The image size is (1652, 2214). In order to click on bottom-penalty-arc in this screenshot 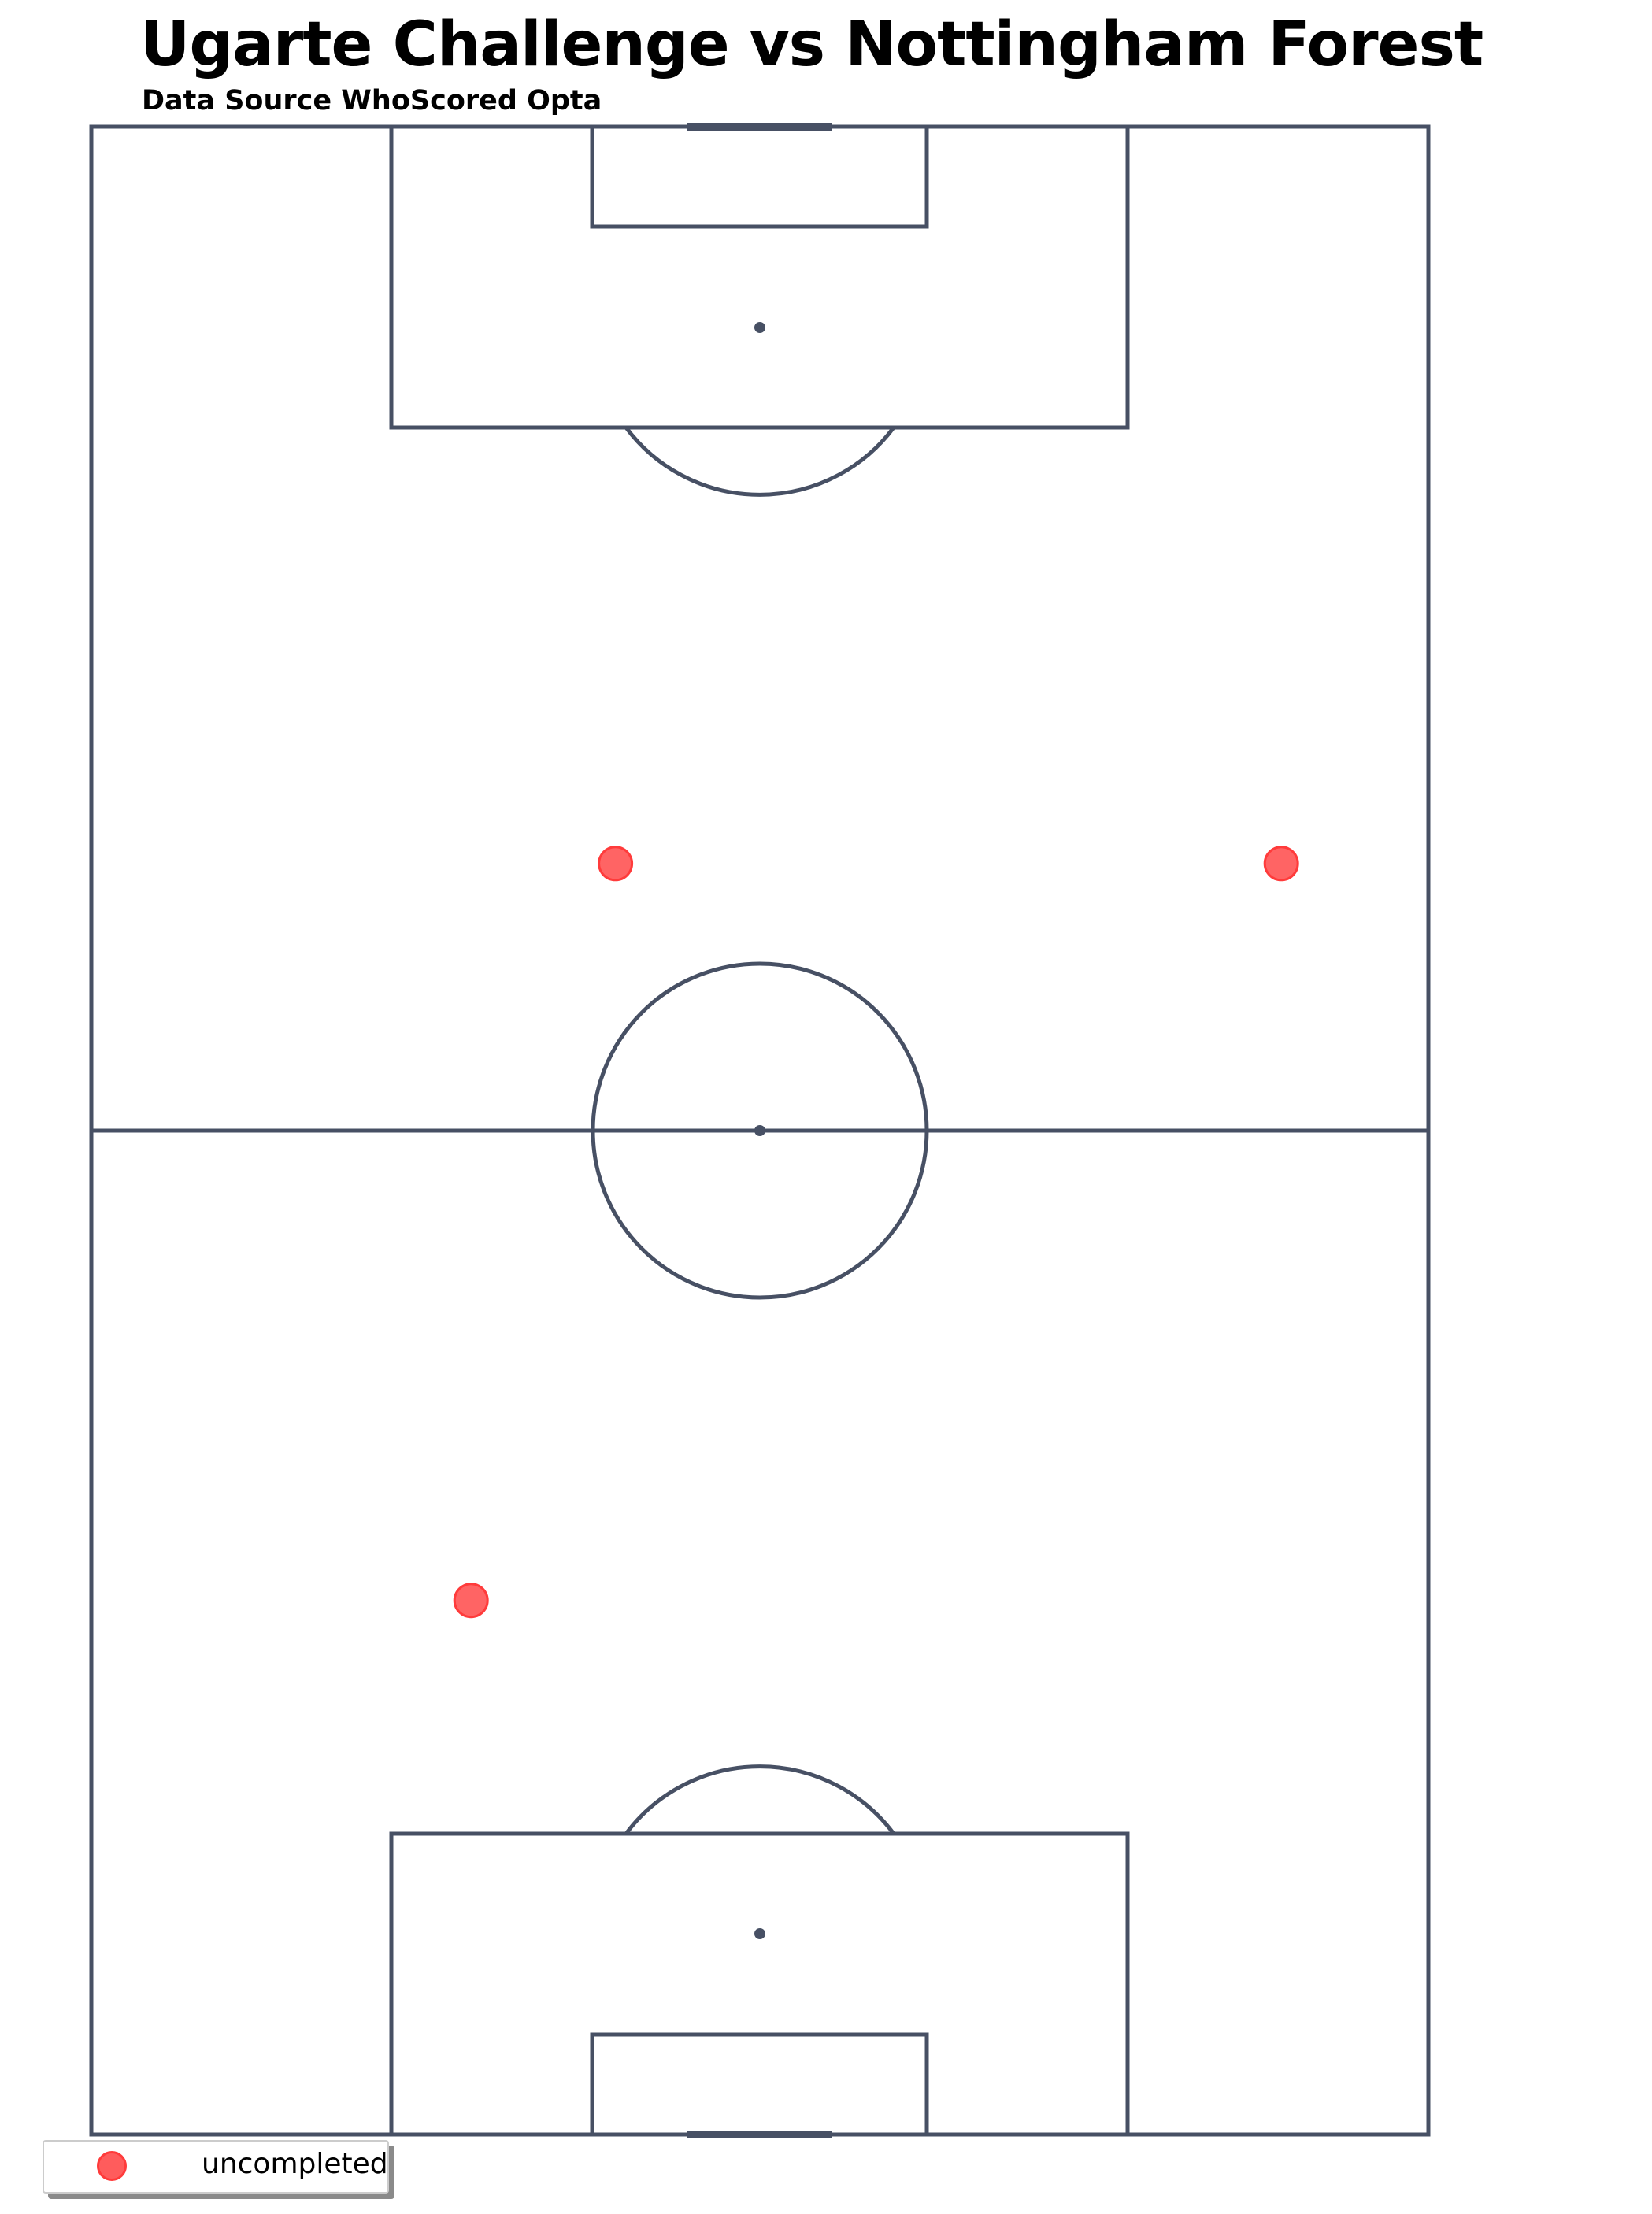, I will do `click(760, 1799)`.